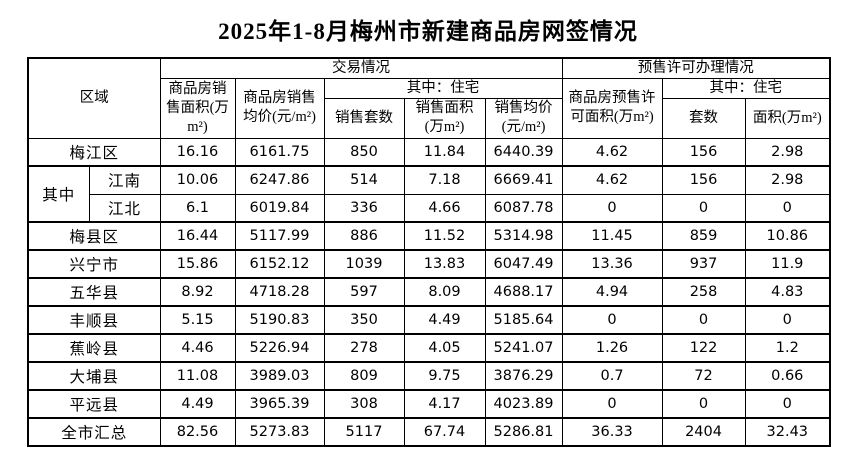 The image size is (856, 466). What do you see at coordinates (612, 152) in the screenshot?
I see `value-cell: 4.62` at bounding box center [612, 152].